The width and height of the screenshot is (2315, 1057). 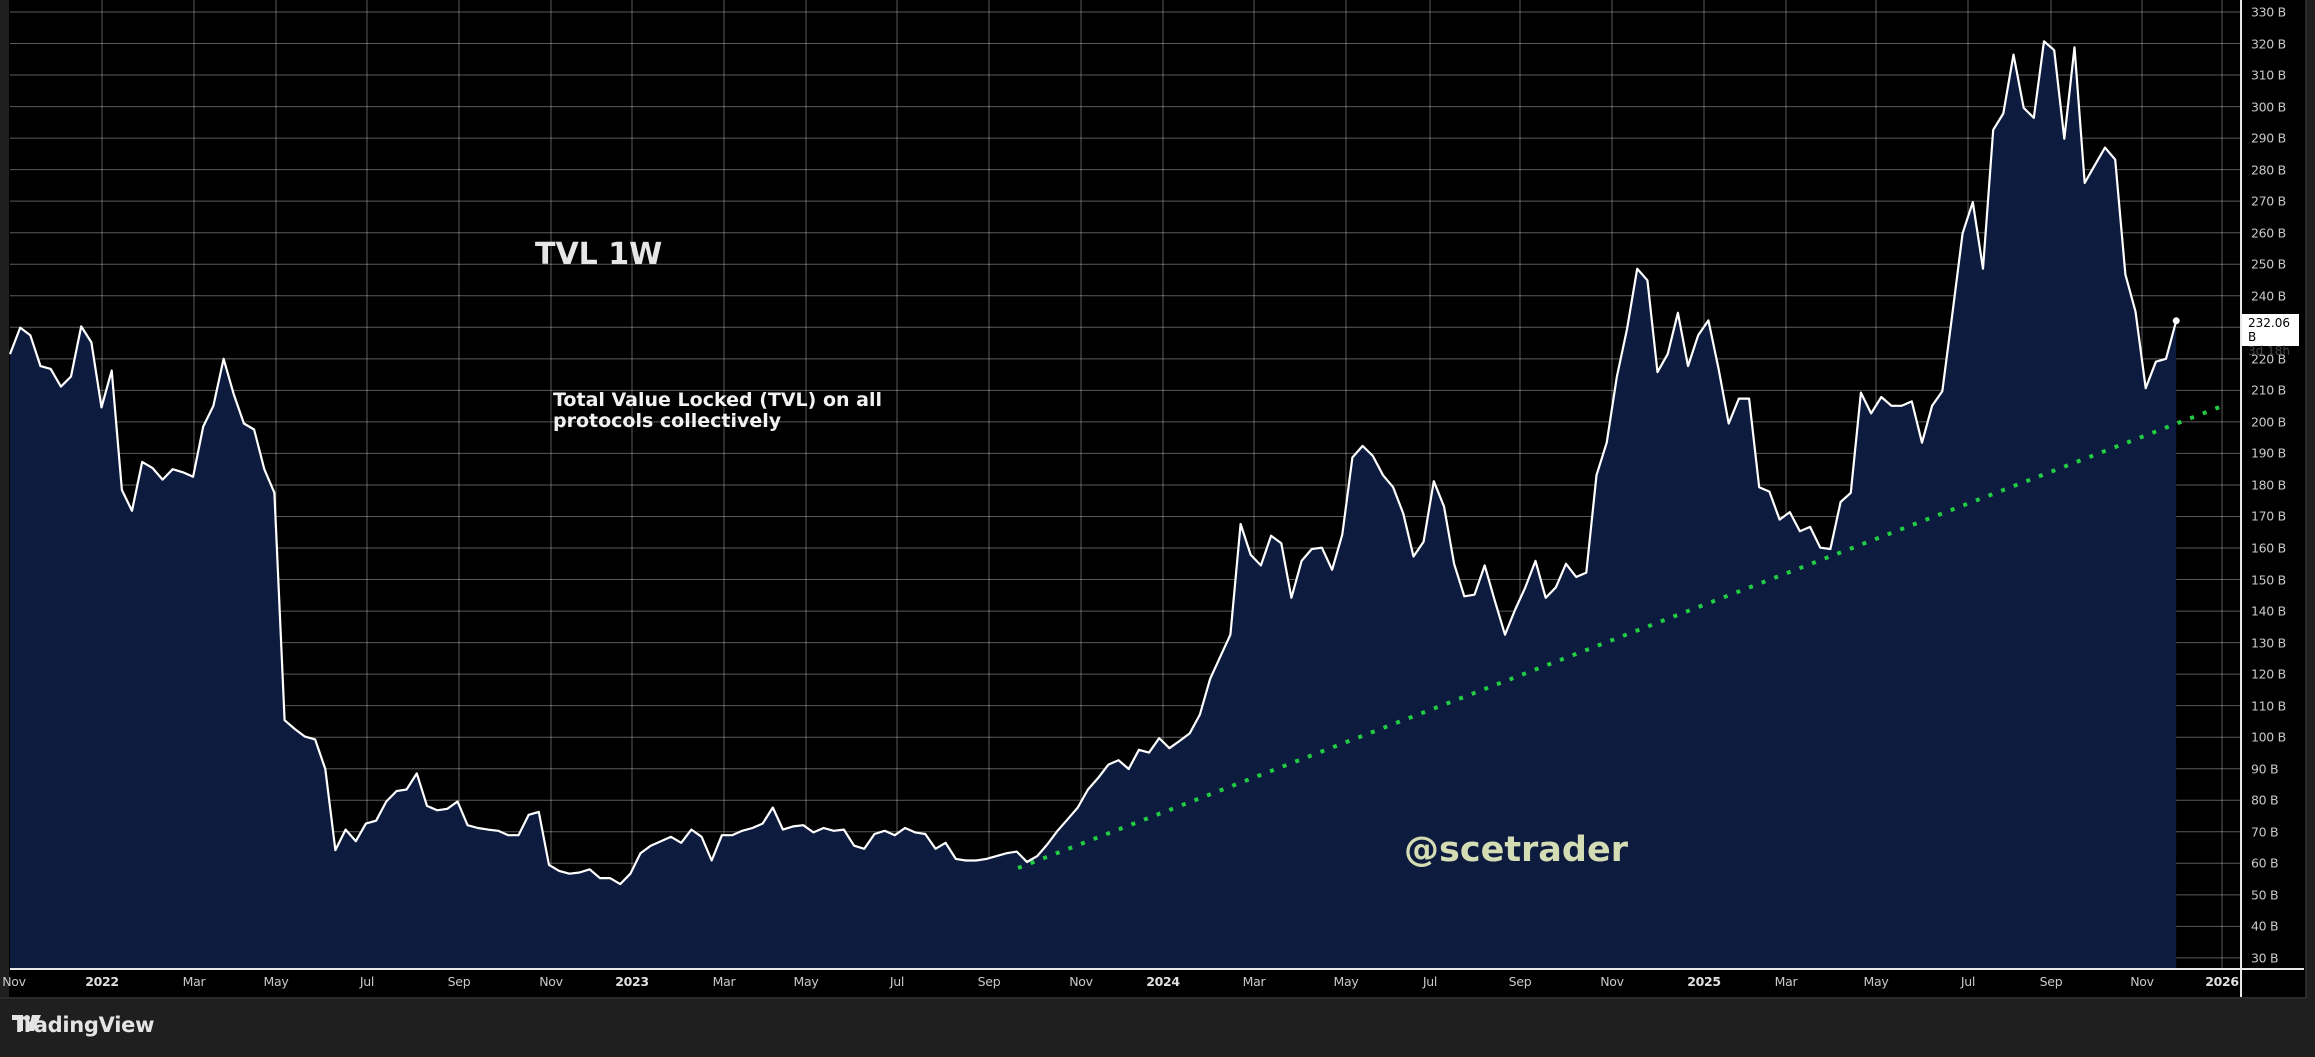 I want to click on y-tick-label: 50 B, so click(x=2265, y=895).